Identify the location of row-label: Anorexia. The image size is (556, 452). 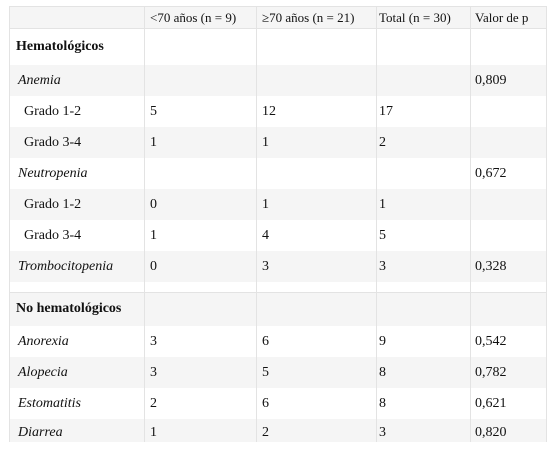
(43, 341).